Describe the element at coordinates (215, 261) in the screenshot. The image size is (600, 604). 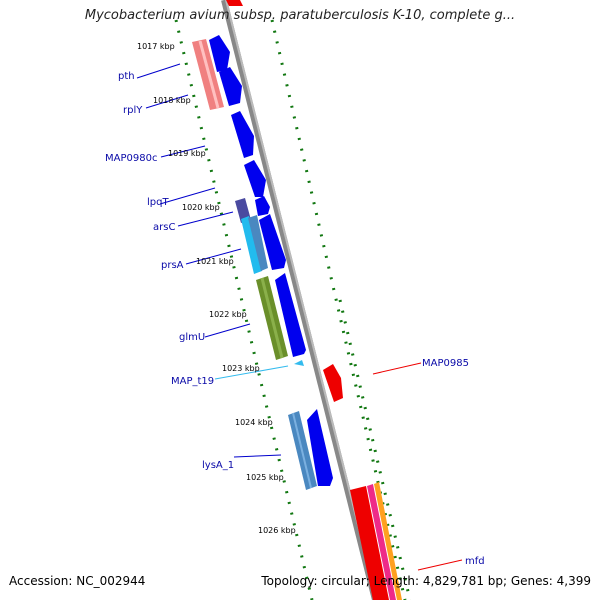
I see `tick-label: 1021 kbp` at that location.